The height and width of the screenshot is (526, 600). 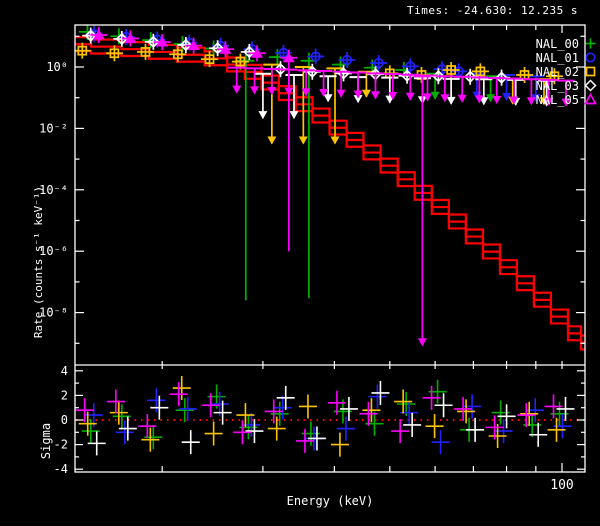 I want to click on y-tick-label: 10⁻⁸, so click(x=53, y=313).